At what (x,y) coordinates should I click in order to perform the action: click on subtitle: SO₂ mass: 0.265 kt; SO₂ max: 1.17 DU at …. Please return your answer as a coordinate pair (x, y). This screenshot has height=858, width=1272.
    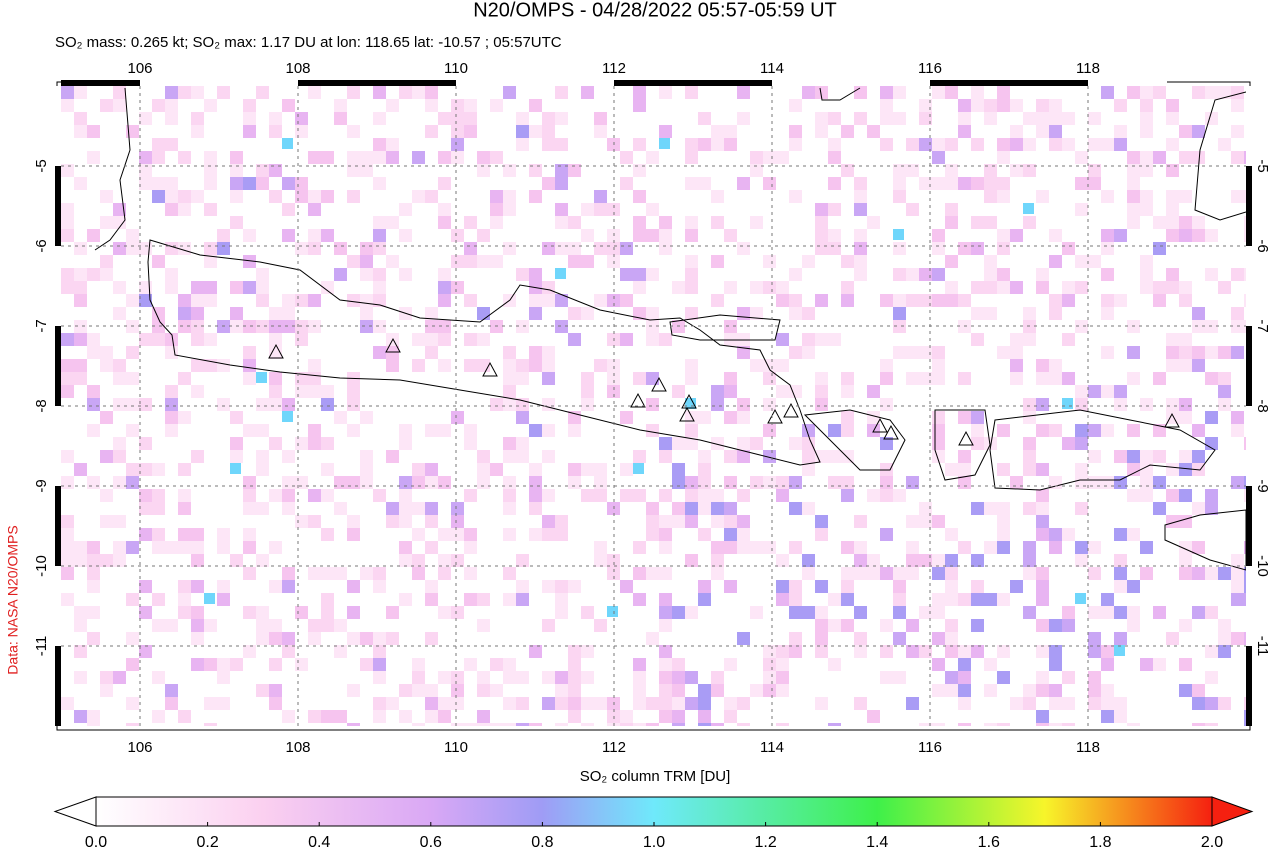
    Looking at the image, I should click on (308, 42).